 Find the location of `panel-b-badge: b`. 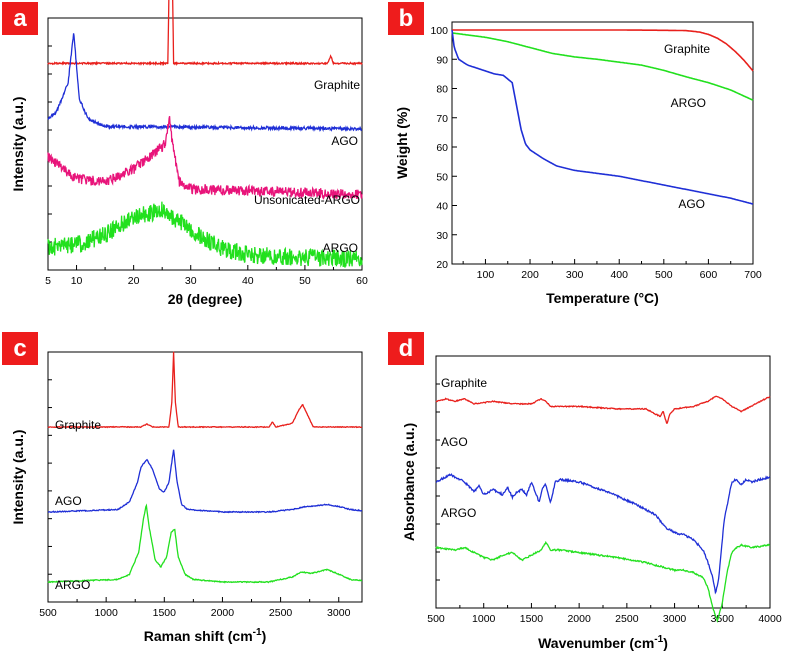

panel-b-badge: b is located at coordinates (406, 18).